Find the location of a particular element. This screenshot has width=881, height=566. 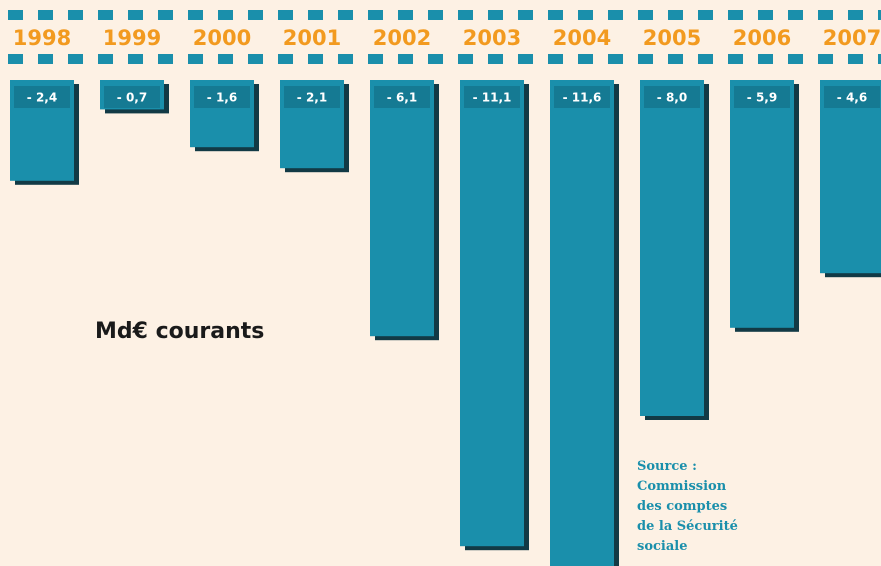

value-label: - 11,1 is located at coordinates (492, 98).